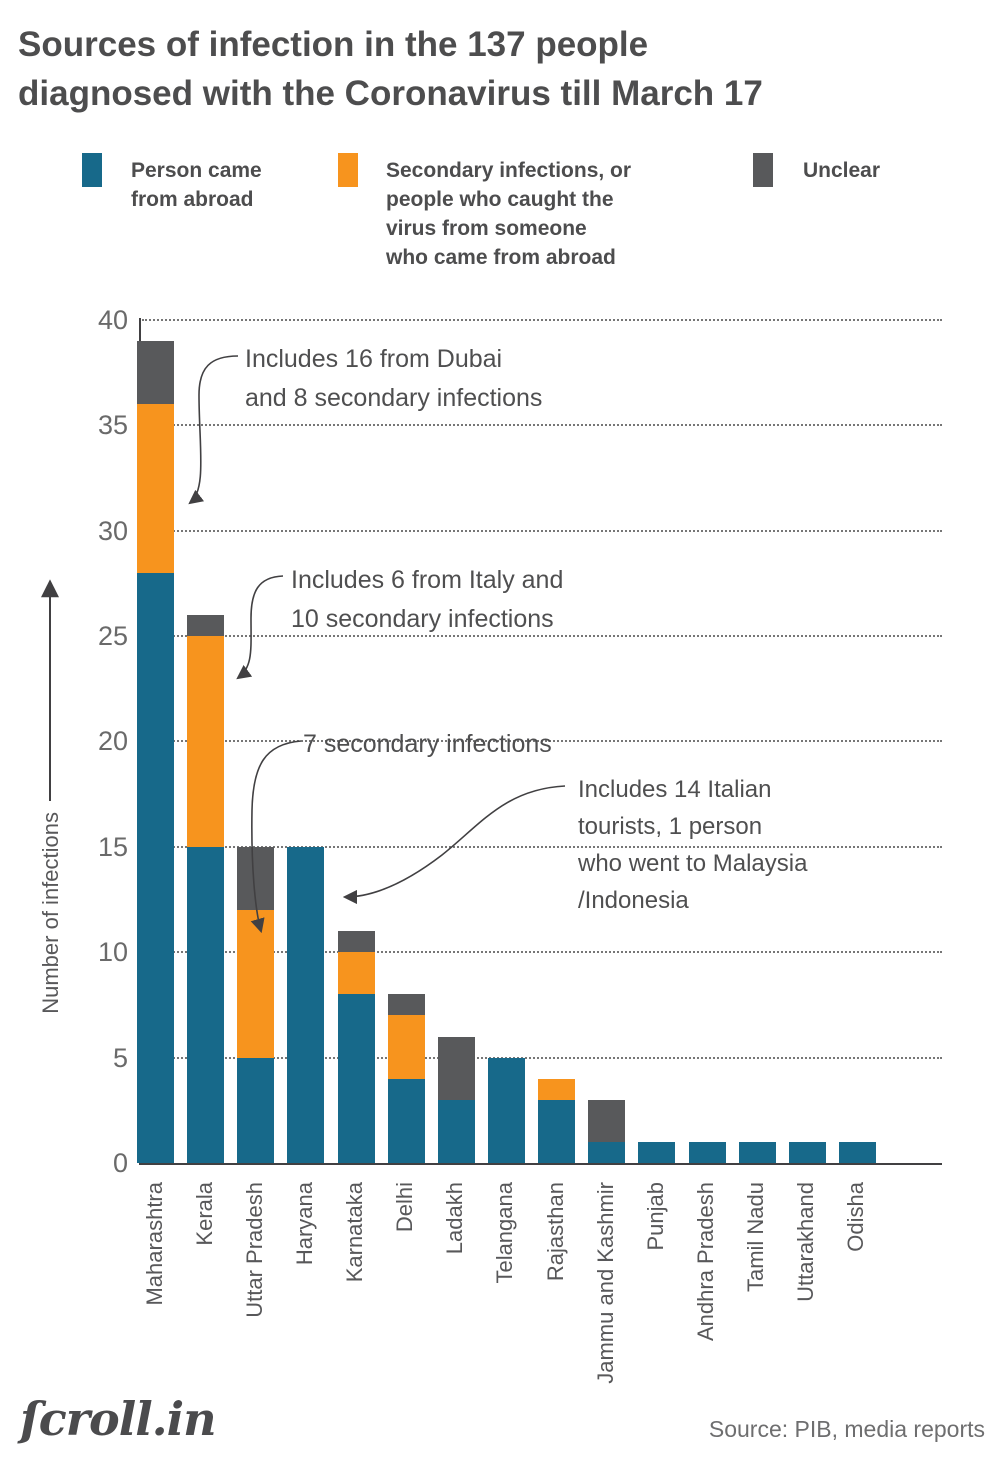 The image size is (1000, 1459). Describe the element at coordinates (112, 741) in the screenshot. I see `y-tick-label: 20` at that location.